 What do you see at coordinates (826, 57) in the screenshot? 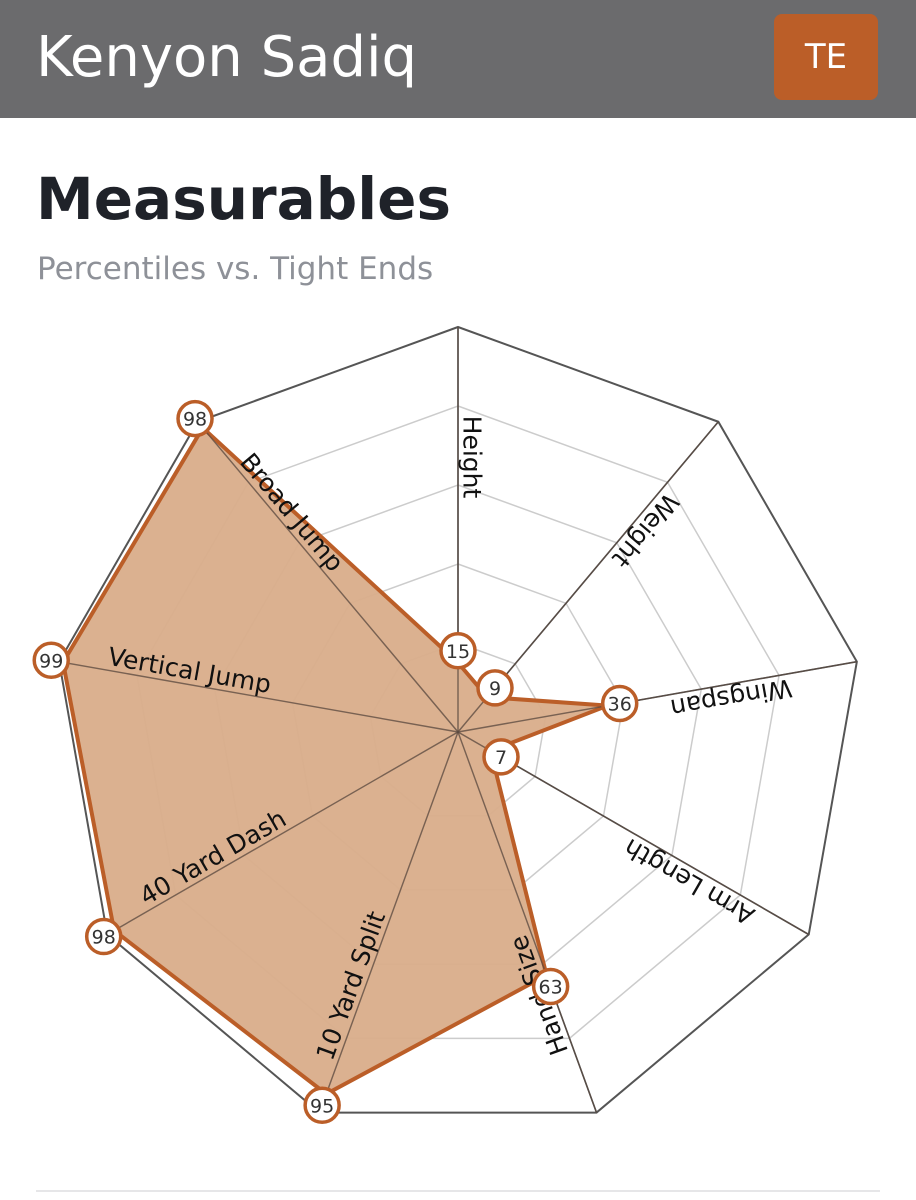
I see `position-badge: TE` at bounding box center [826, 57].